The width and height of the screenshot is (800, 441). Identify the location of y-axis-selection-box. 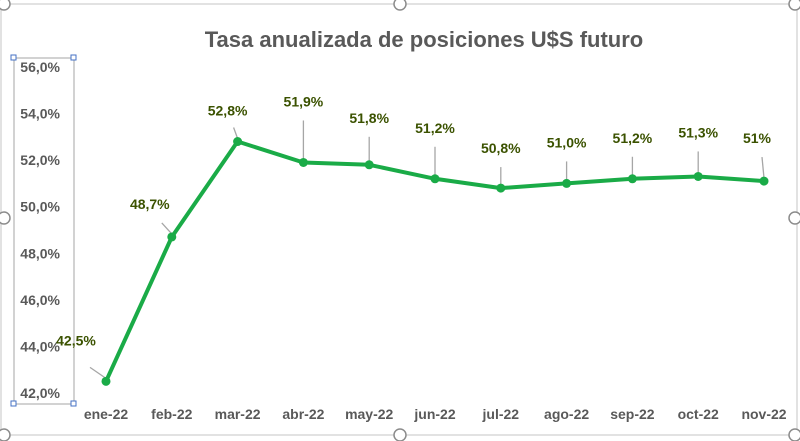
(44, 231).